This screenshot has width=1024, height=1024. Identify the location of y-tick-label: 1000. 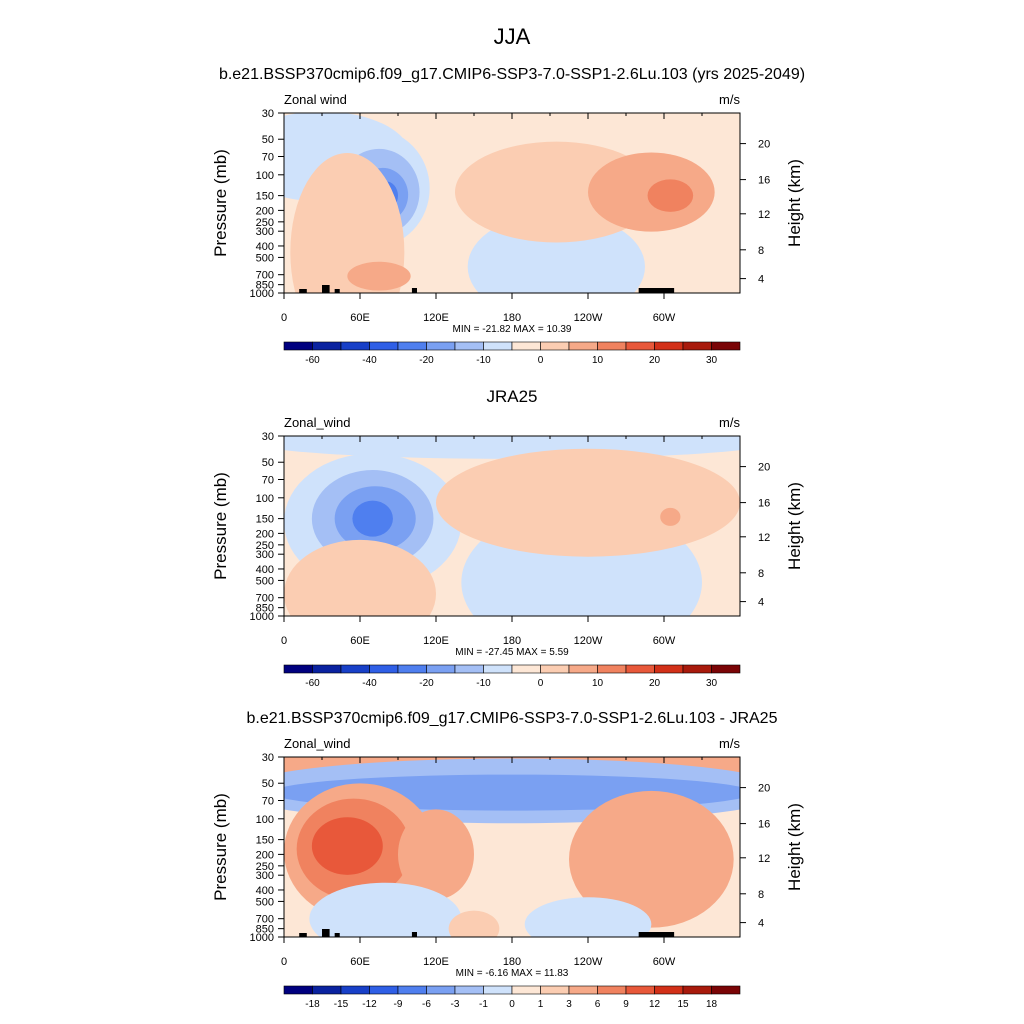
(262, 938).